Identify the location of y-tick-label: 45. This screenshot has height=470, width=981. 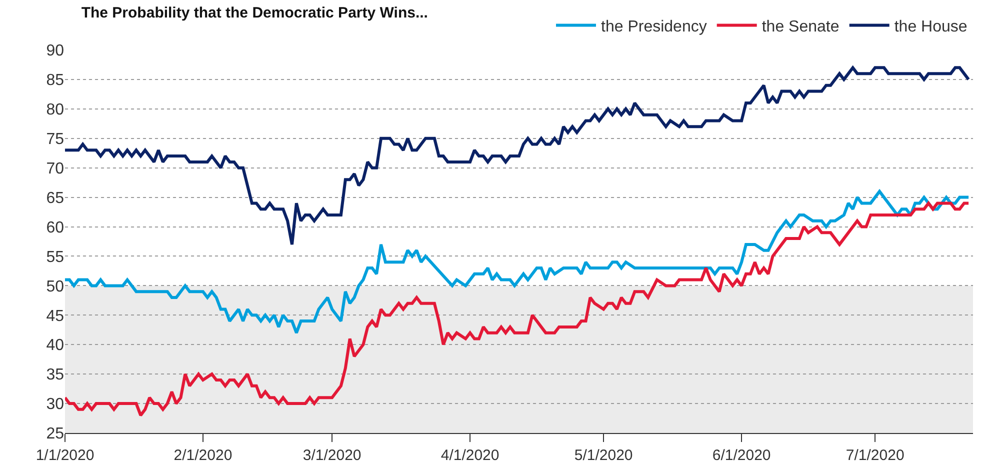
(55, 316).